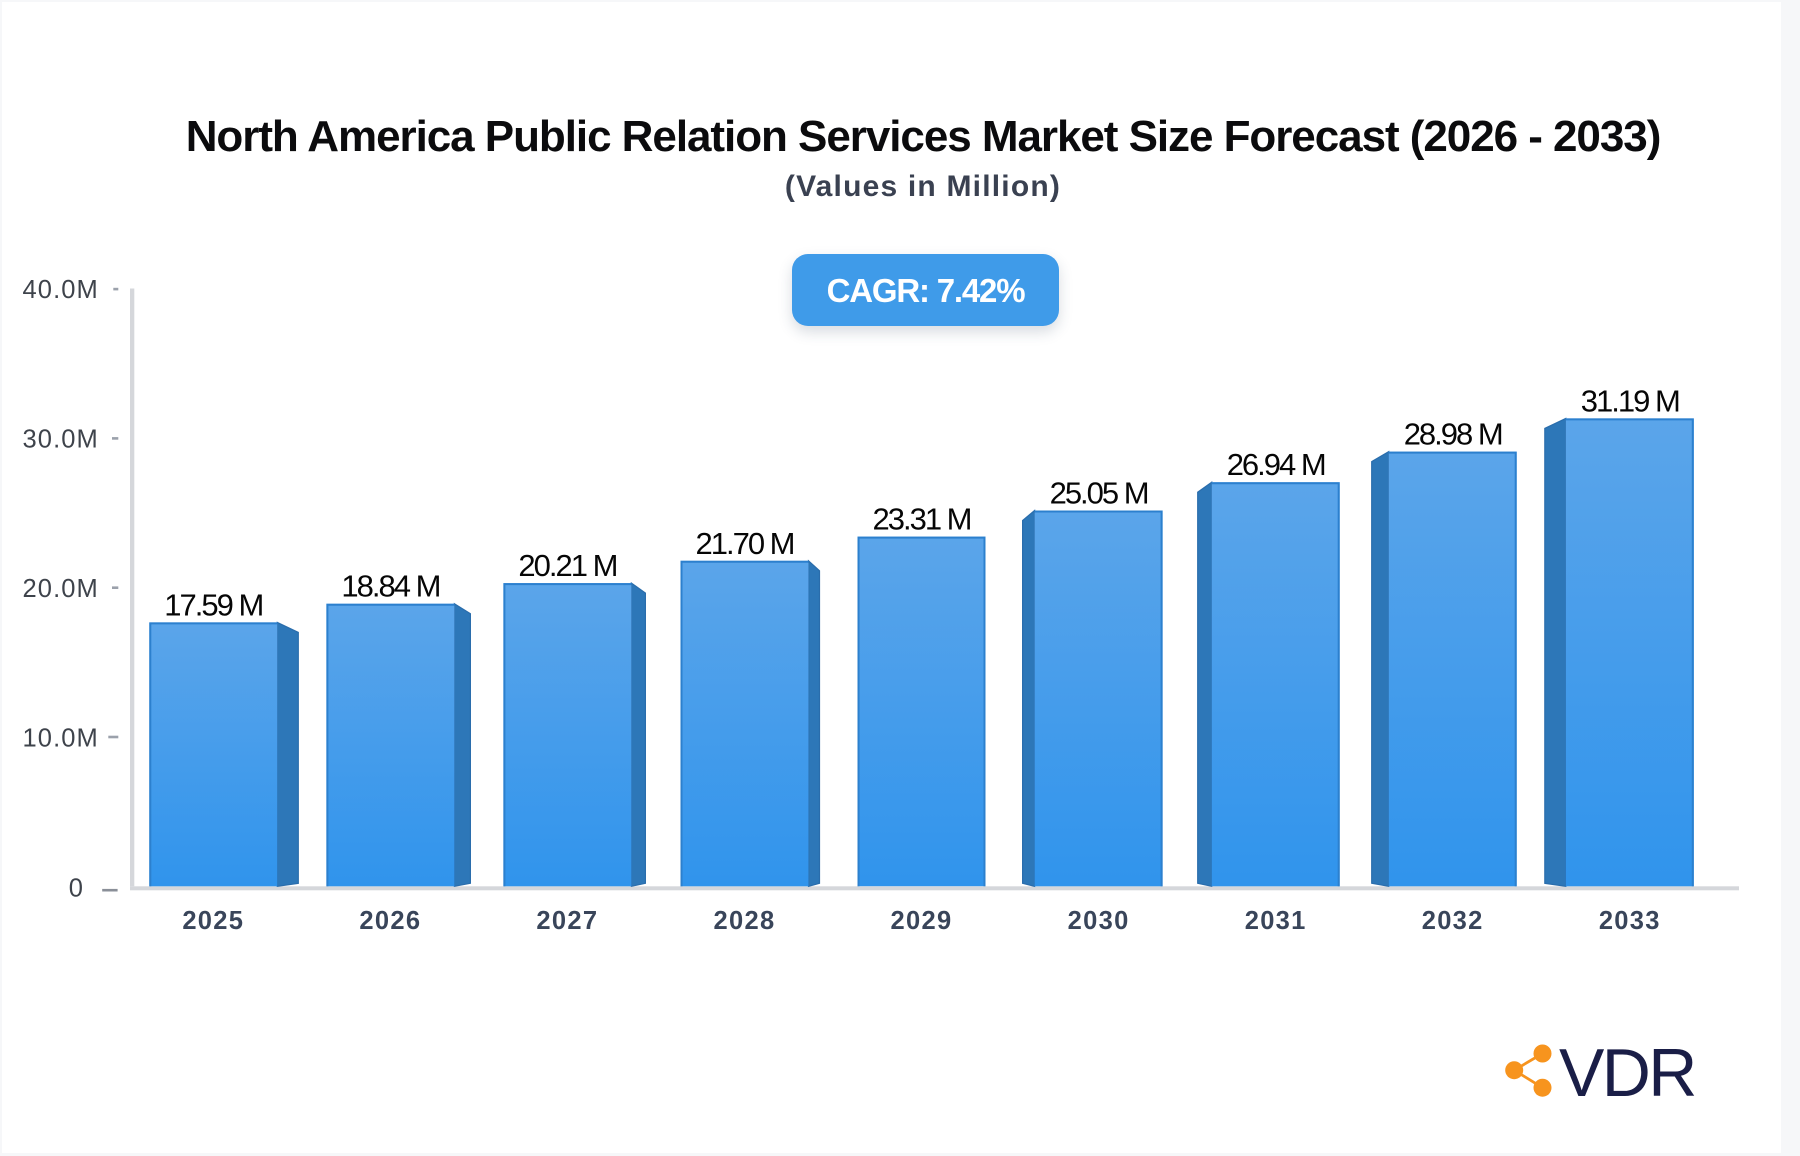 The image size is (1800, 1156). I want to click on svg-text: 28.98 M, so click(1453, 434).